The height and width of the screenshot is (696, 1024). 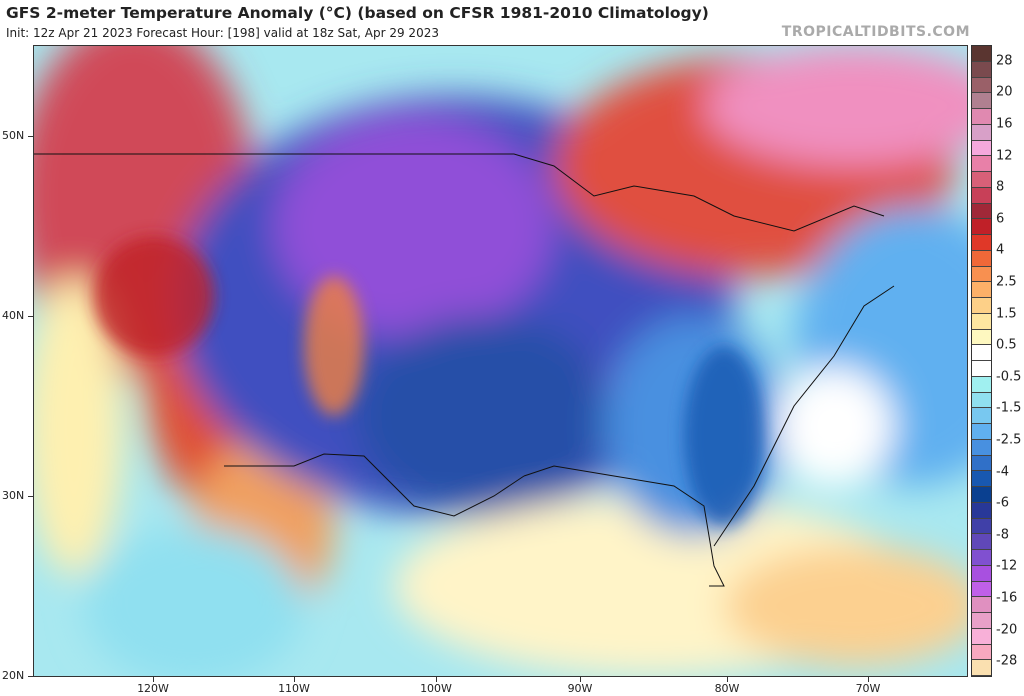 What do you see at coordinates (580, 688) in the screenshot?
I see `lon-label-90w: 90W` at bounding box center [580, 688].